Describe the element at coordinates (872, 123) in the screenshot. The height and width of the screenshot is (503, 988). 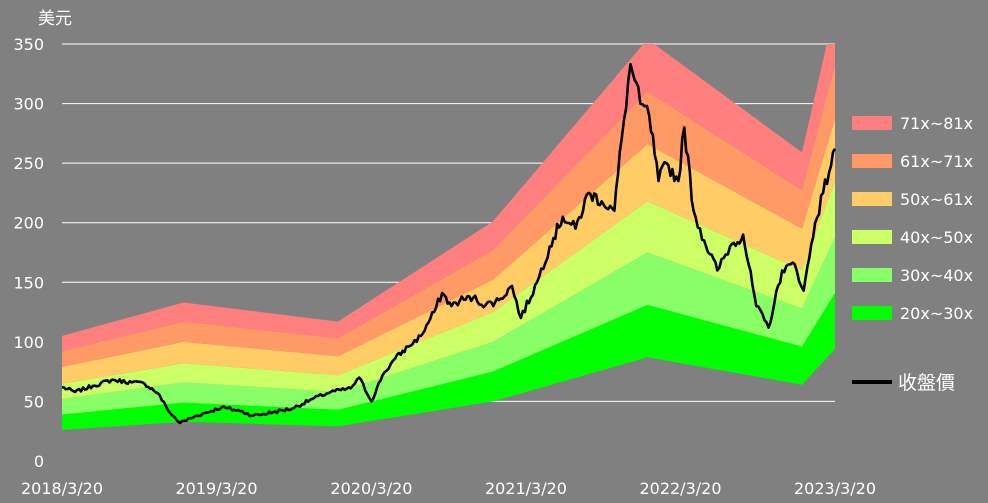
I see `legend-swatch-71x~81x` at that location.